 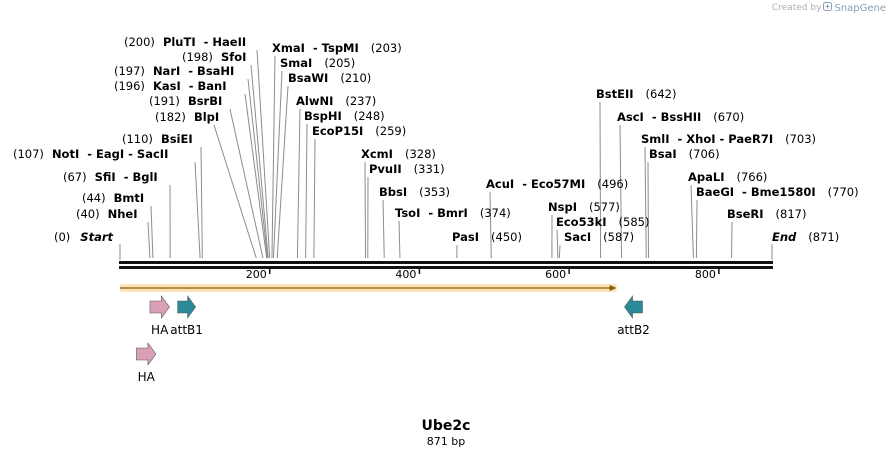 What do you see at coordinates (337, 48) in the screenshot?
I see `site-label-xmai: XmaI - TspMI (203)` at bounding box center [337, 48].